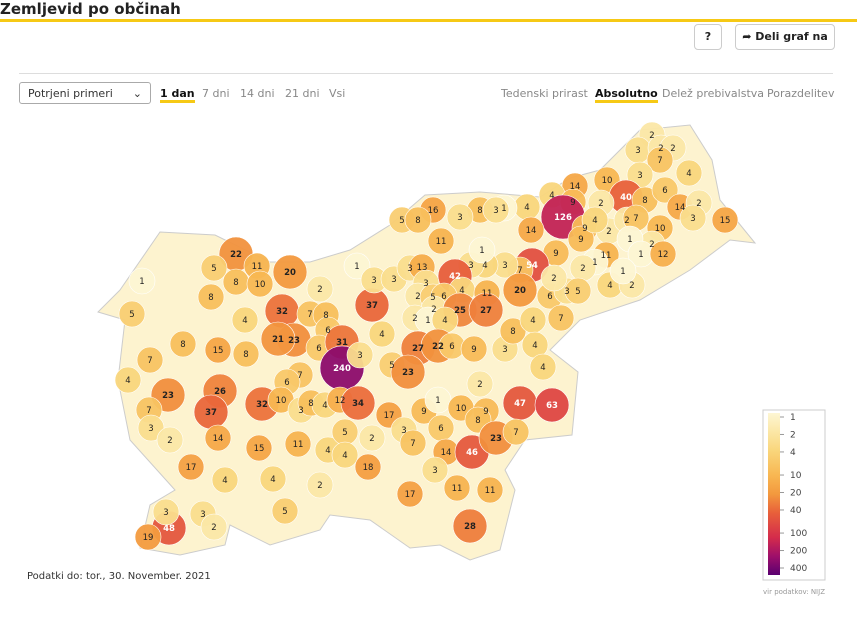 The height and width of the screenshot is (620, 857). What do you see at coordinates (278, 340) in the screenshot?
I see `municipality-label: 21` at bounding box center [278, 340].